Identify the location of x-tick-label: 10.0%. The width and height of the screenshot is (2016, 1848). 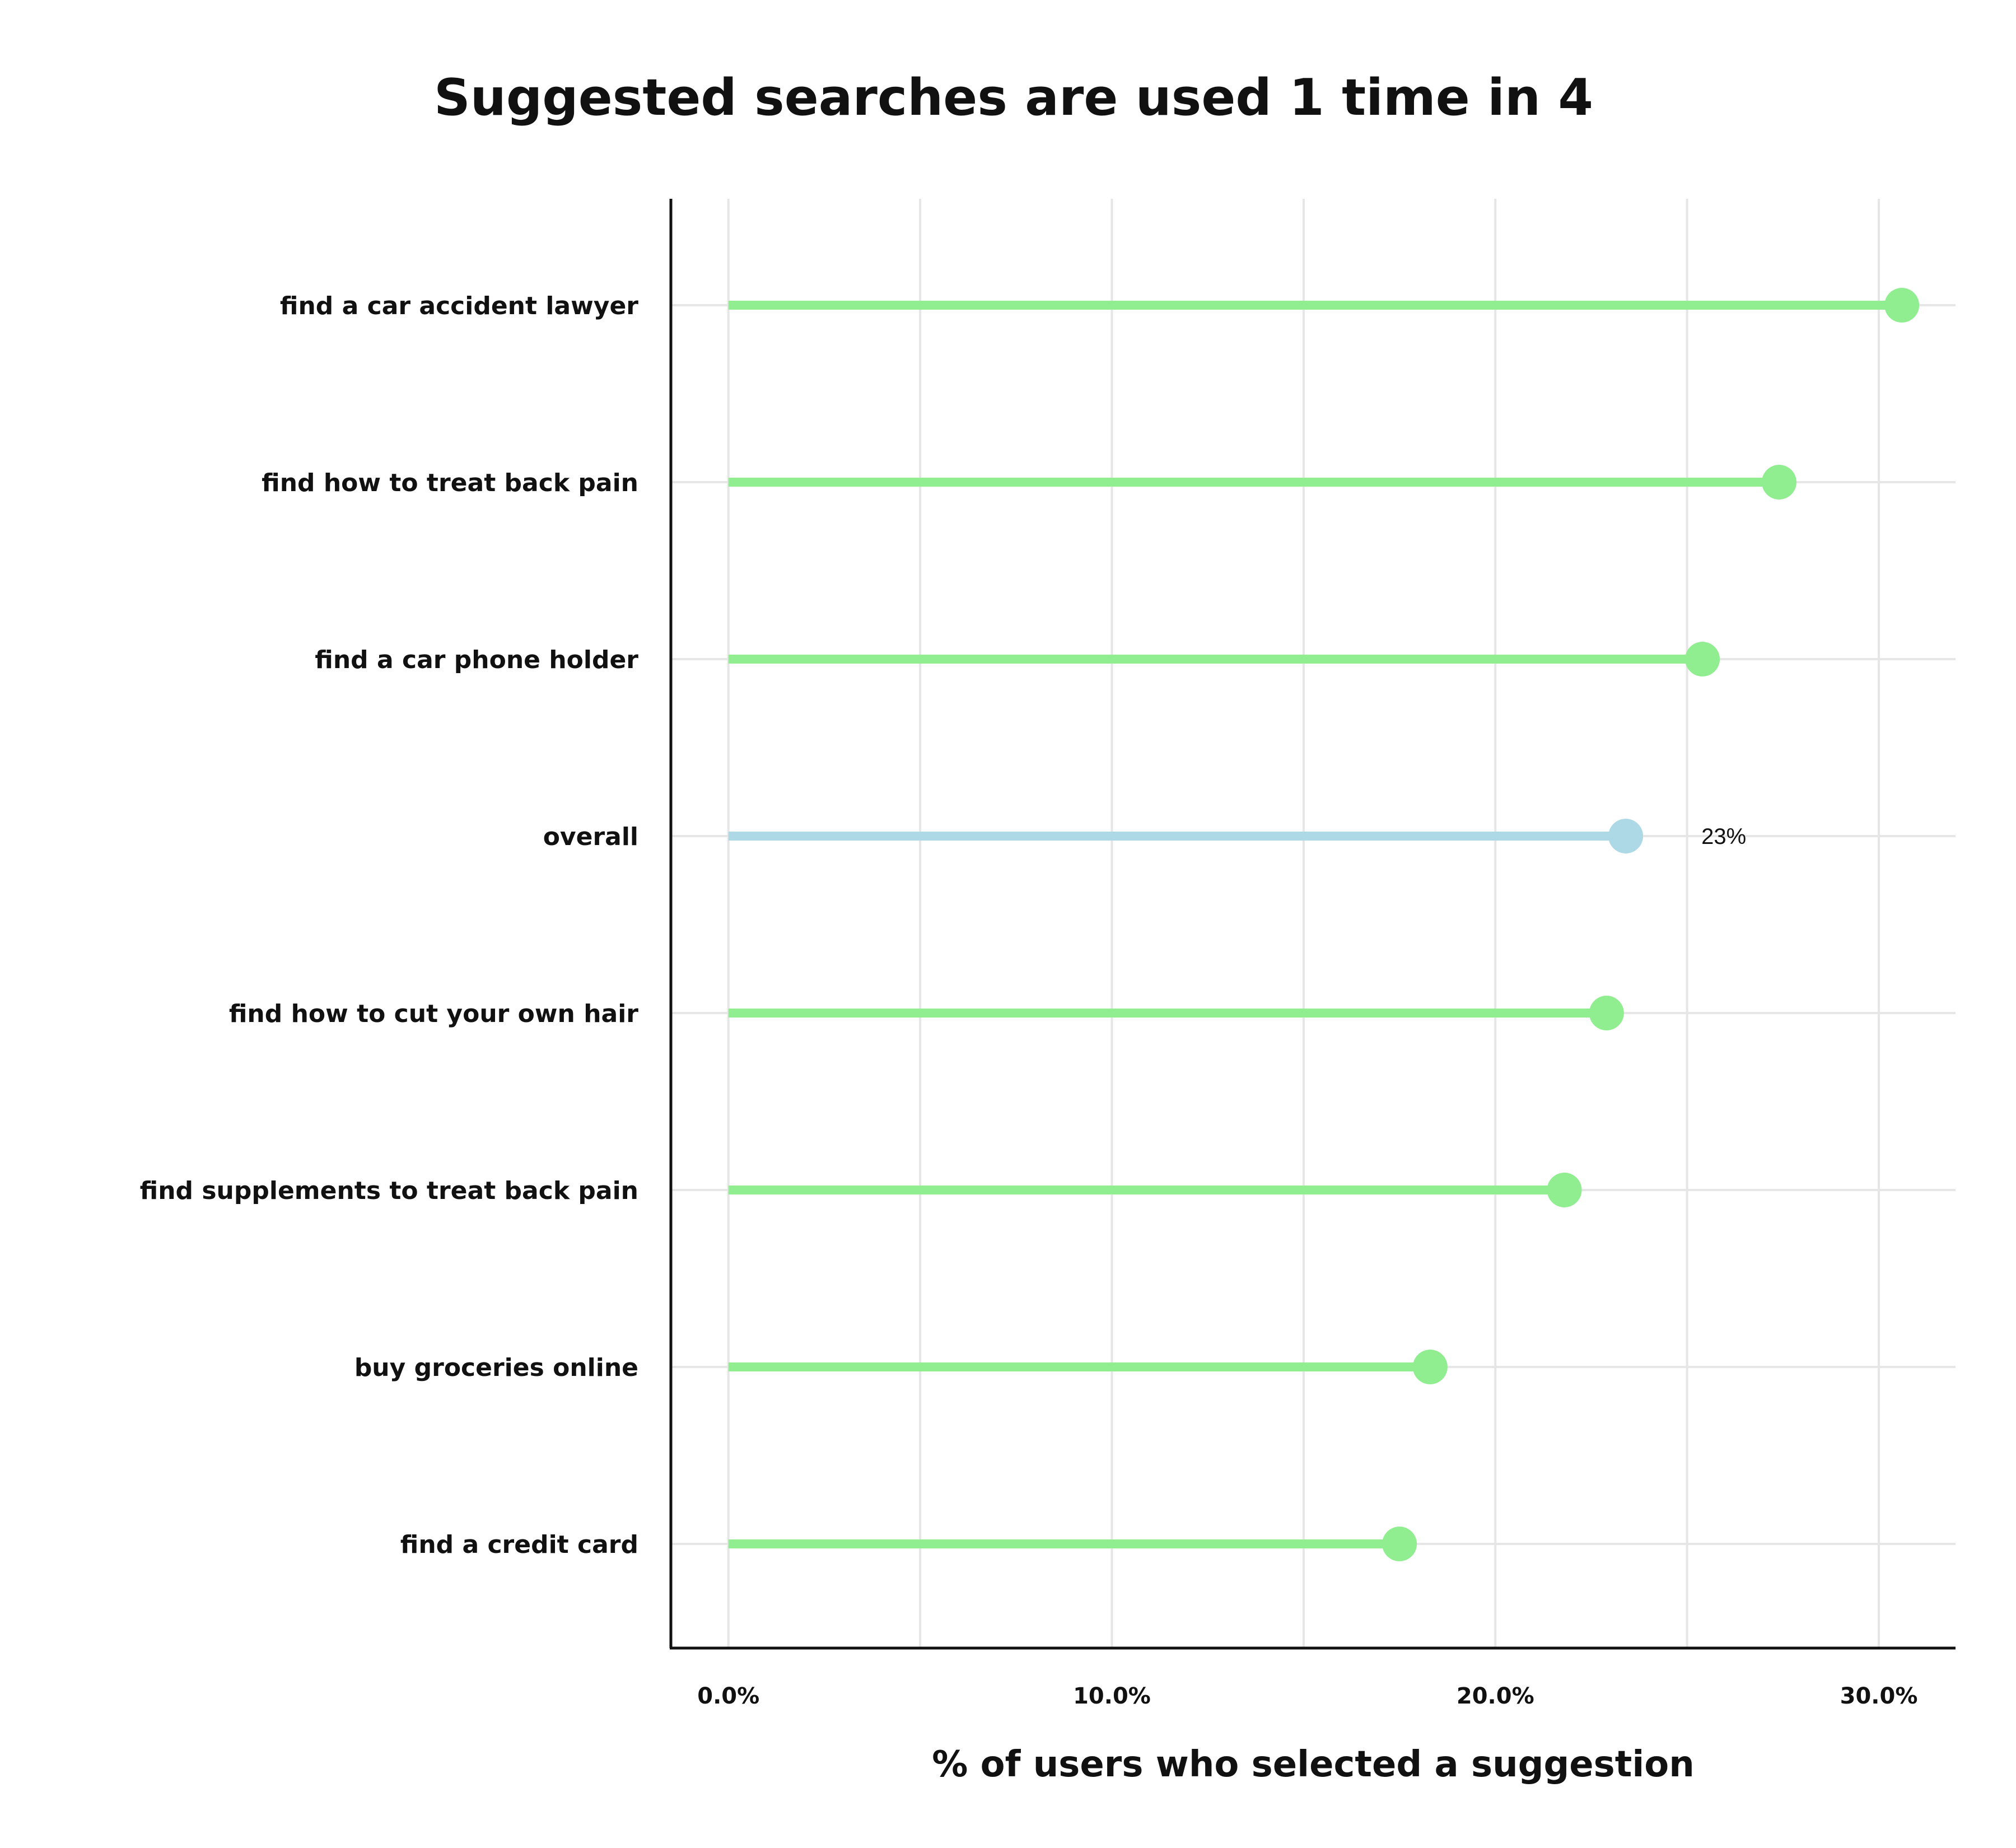
(1112, 1696).